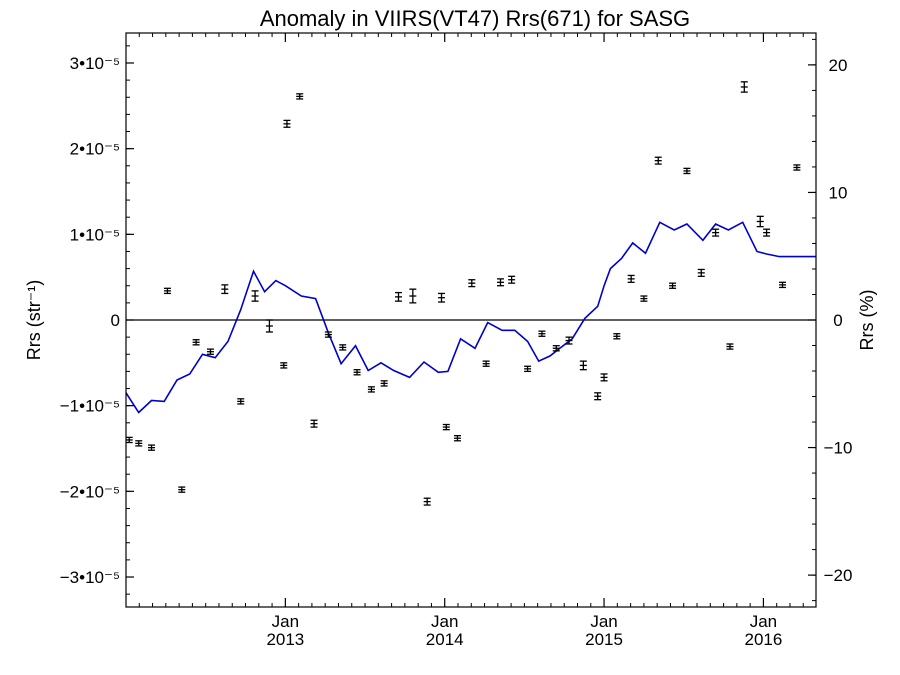 The height and width of the screenshot is (675, 900). What do you see at coordinates (90, 406) in the screenshot?
I see `y-tick-label: −1•10⁻⁵` at bounding box center [90, 406].